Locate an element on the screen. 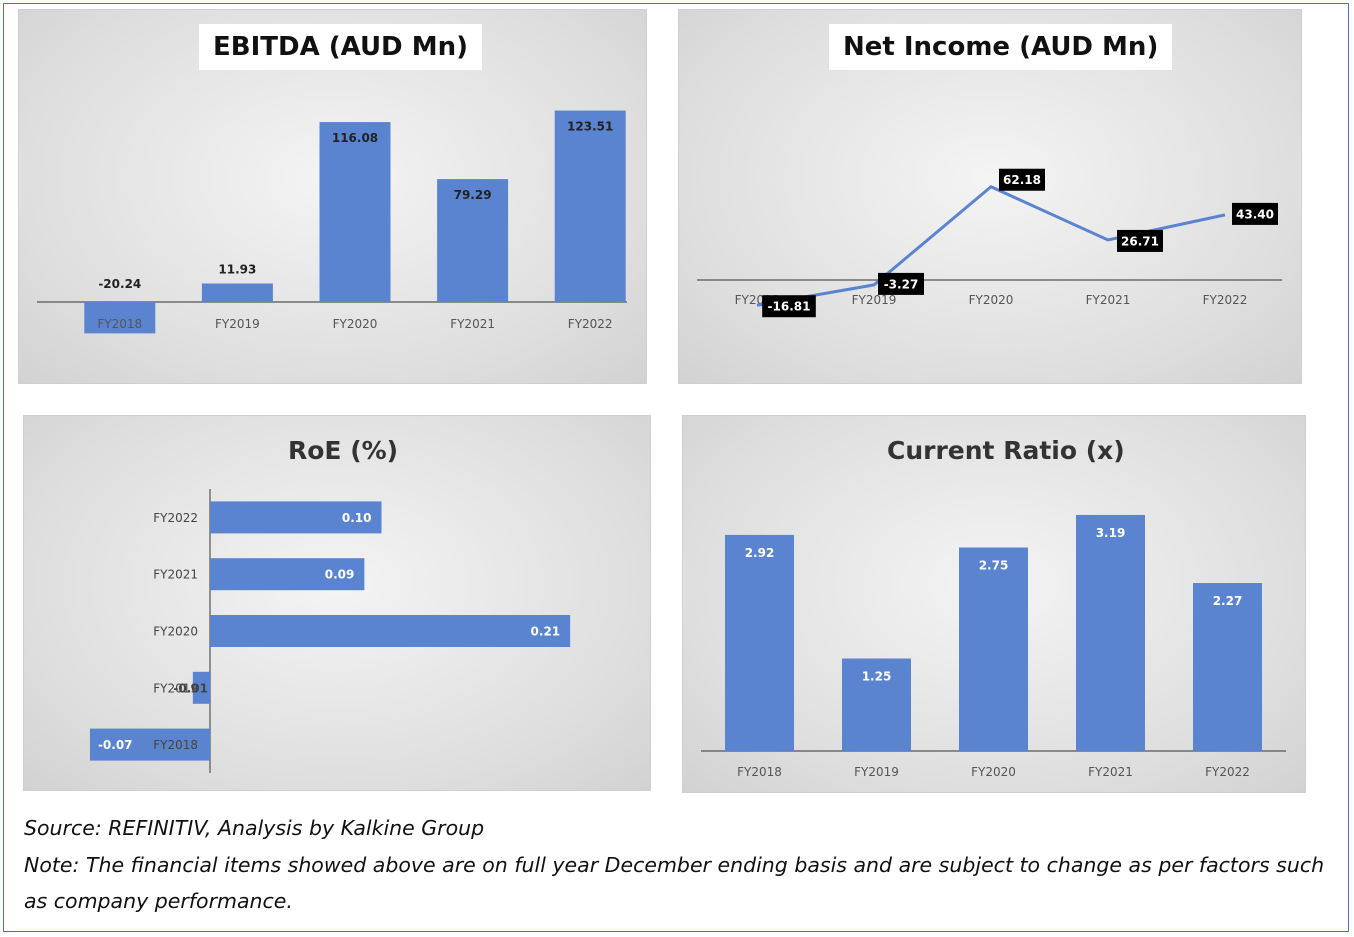 Image resolution: width=1354 pixels, height=937 pixels. data-label: -20.24 is located at coordinates (119, 284).